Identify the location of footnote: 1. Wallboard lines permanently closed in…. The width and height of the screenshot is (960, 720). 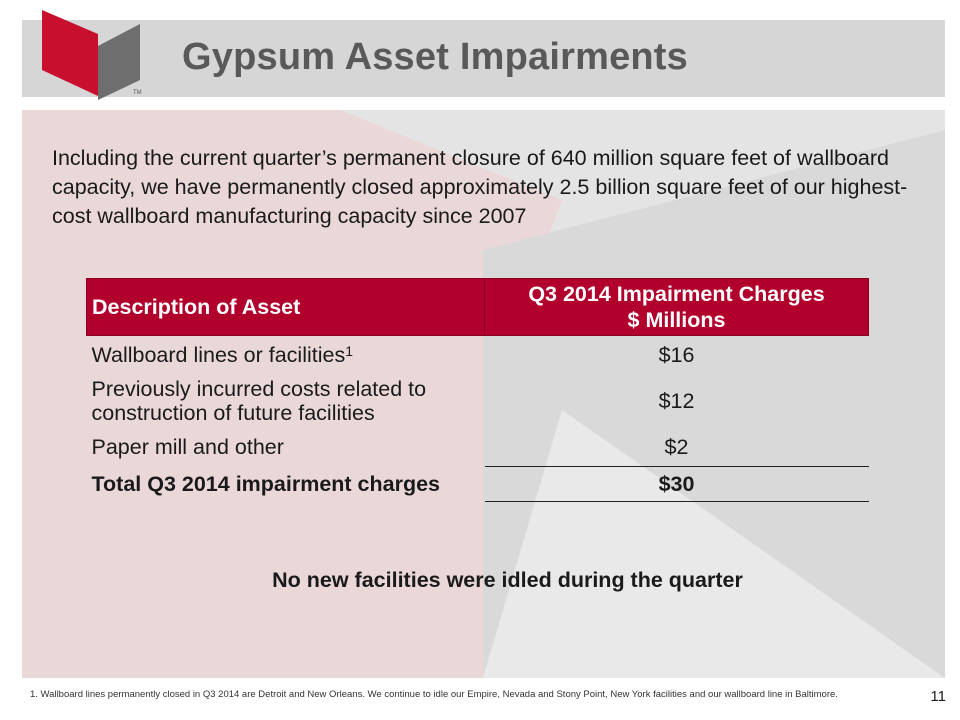
(434, 694).